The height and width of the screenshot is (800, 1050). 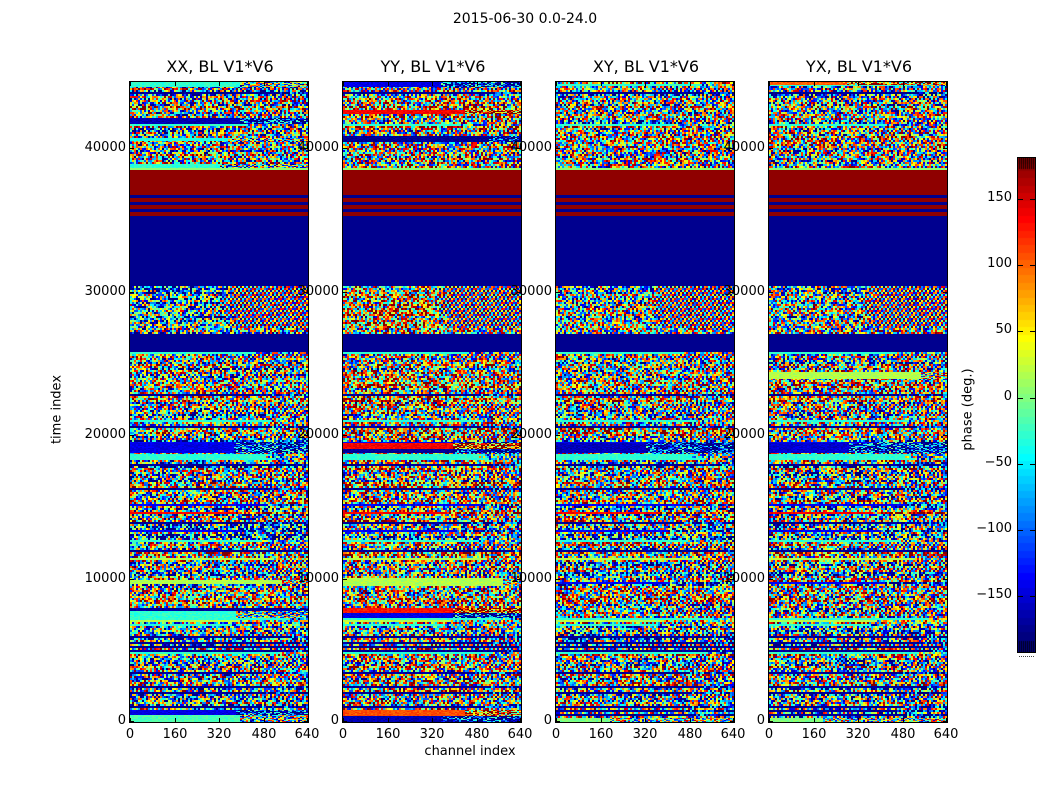 What do you see at coordinates (646, 66) in the screenshot?
I see `panel-title-xy: XY, BL V1*V6` at bounding box center [646, 66].